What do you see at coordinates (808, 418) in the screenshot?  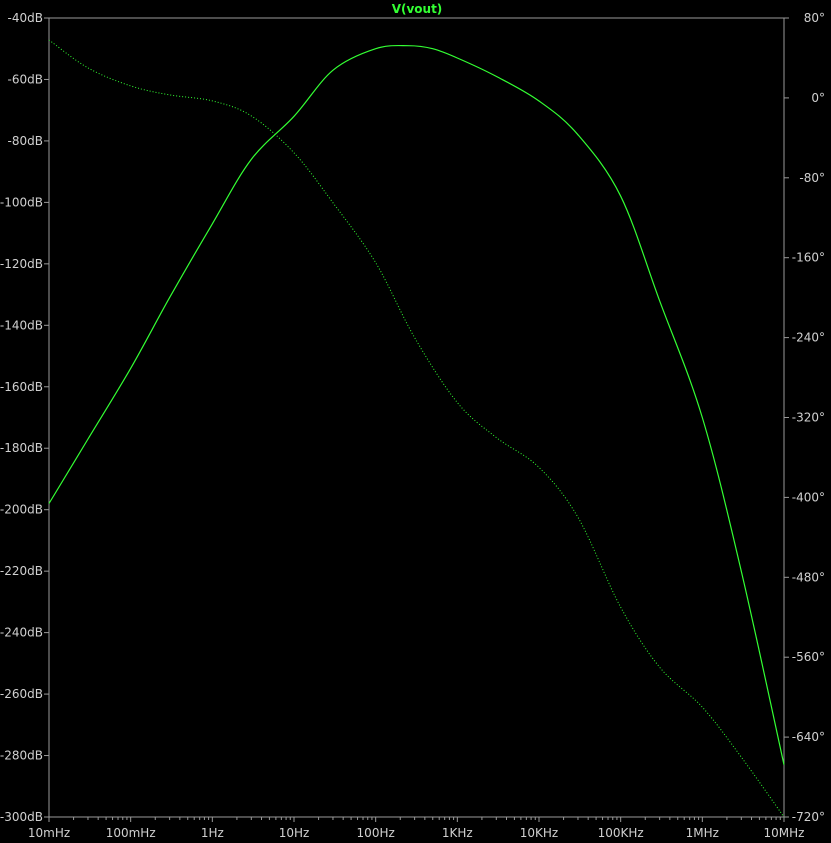 I see `right-tick-label: -320°` at bounding box center [808, 418].